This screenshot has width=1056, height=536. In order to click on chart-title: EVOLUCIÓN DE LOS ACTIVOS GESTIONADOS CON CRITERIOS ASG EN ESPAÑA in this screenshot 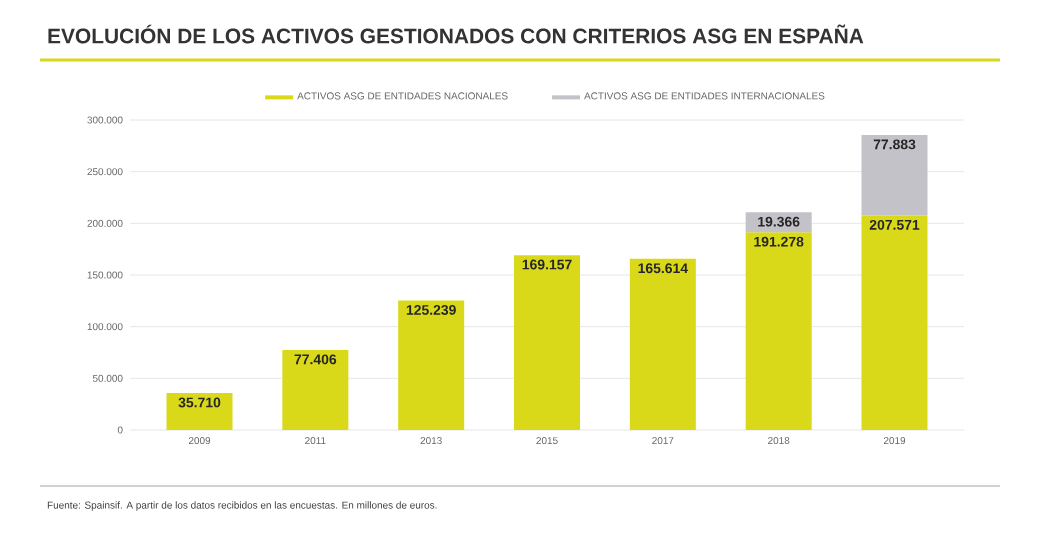, I will do `click(456, 34)`.